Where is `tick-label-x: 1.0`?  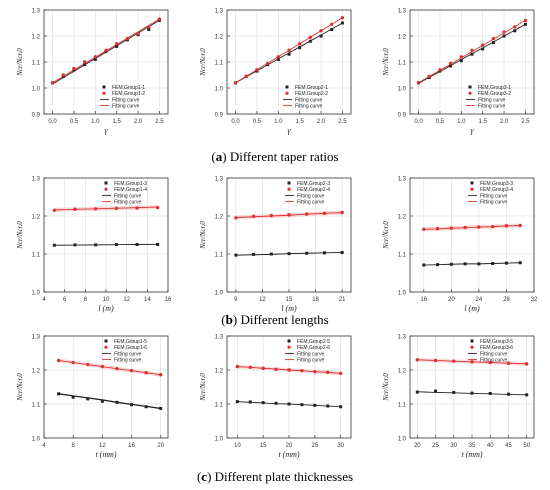 tick-label-x: 1.0 is located at coordinates (95, 122).